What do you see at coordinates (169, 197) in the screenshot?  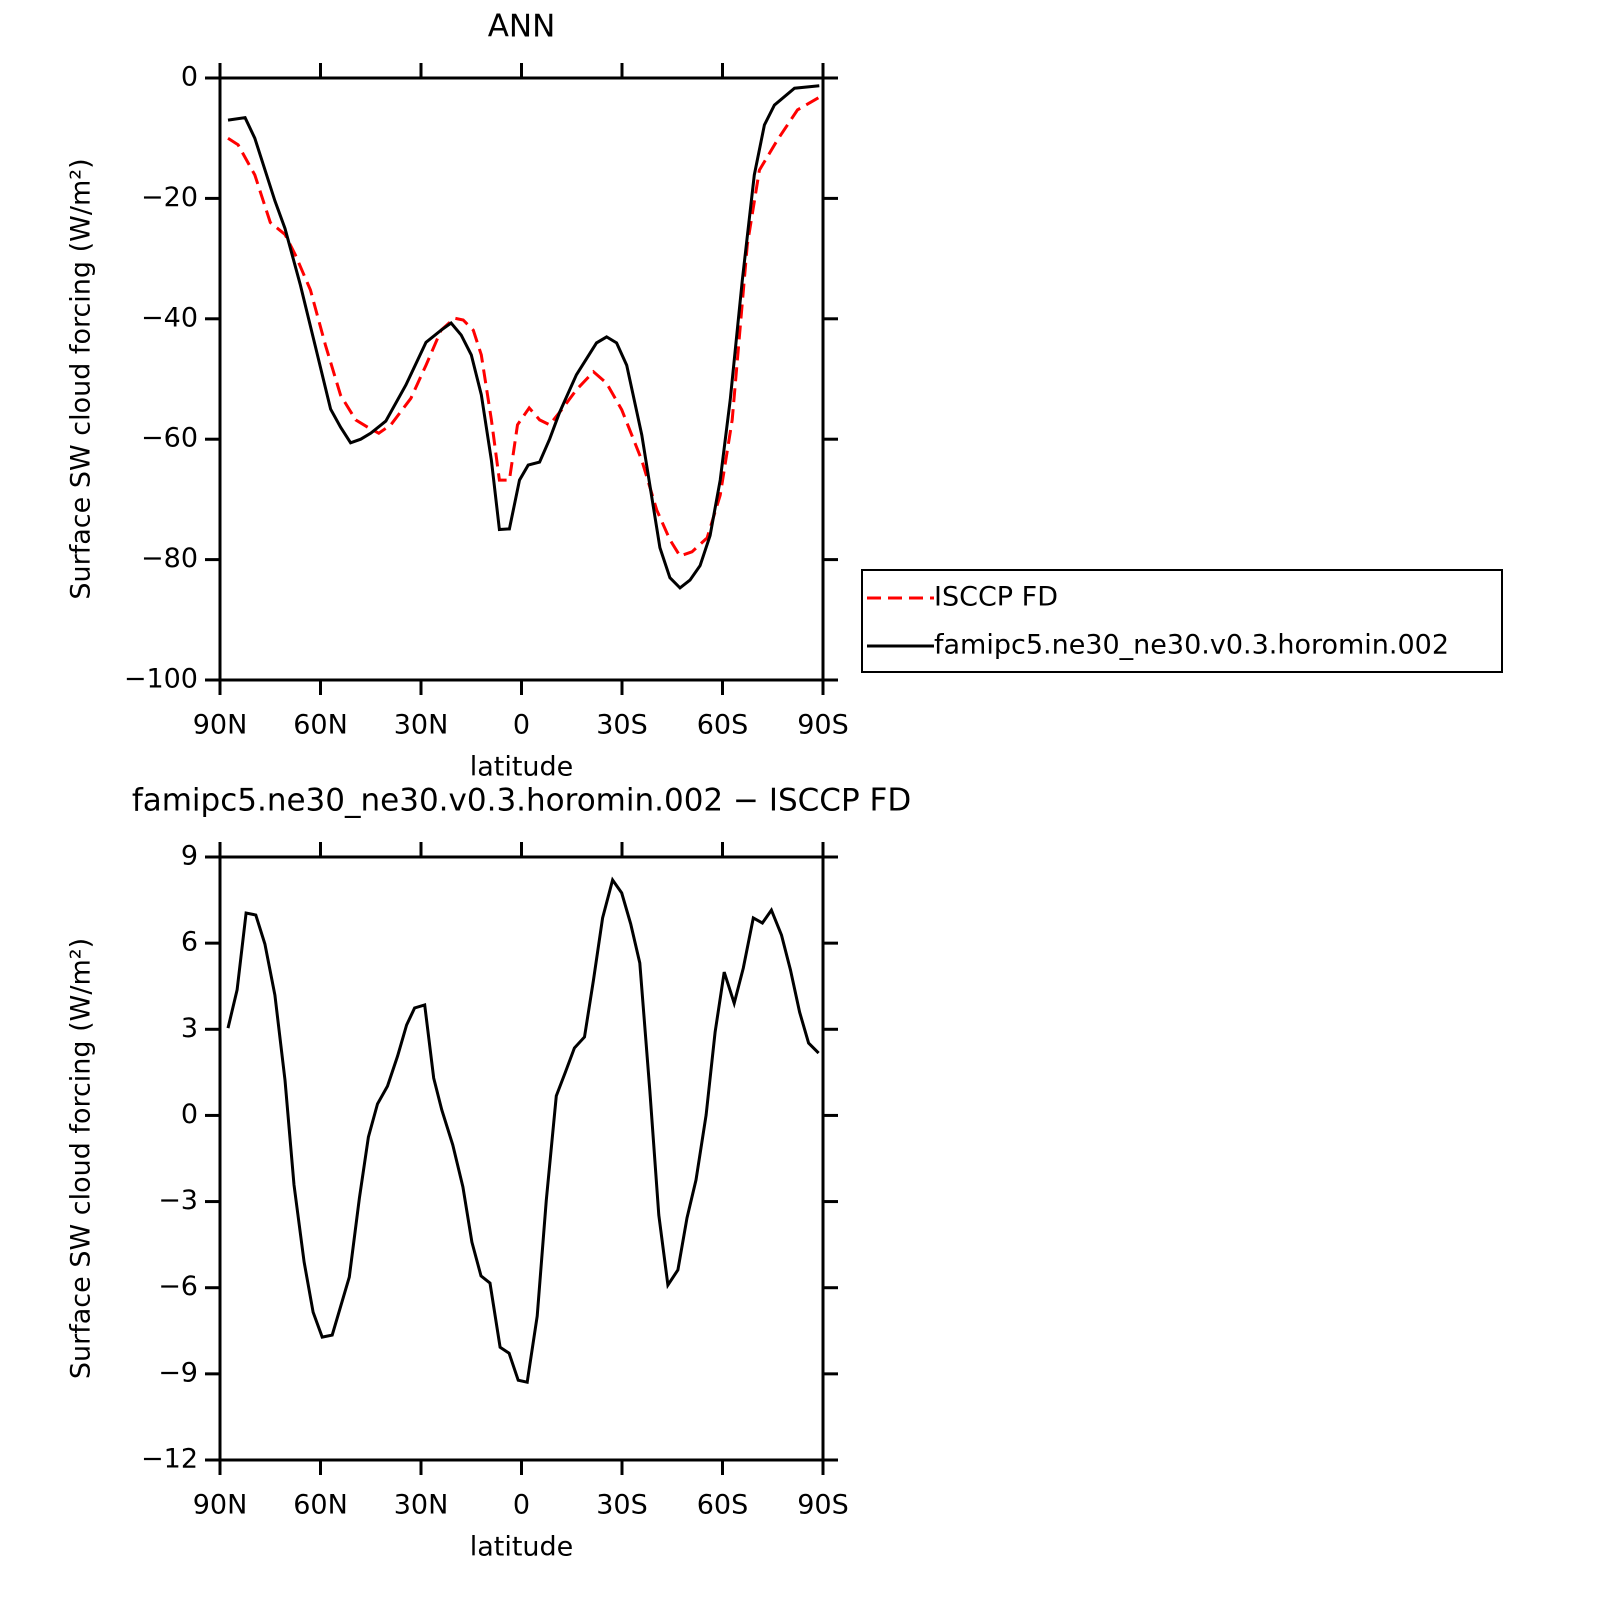 I see `y-tick-label: −20` at bounding box center [169, 197].